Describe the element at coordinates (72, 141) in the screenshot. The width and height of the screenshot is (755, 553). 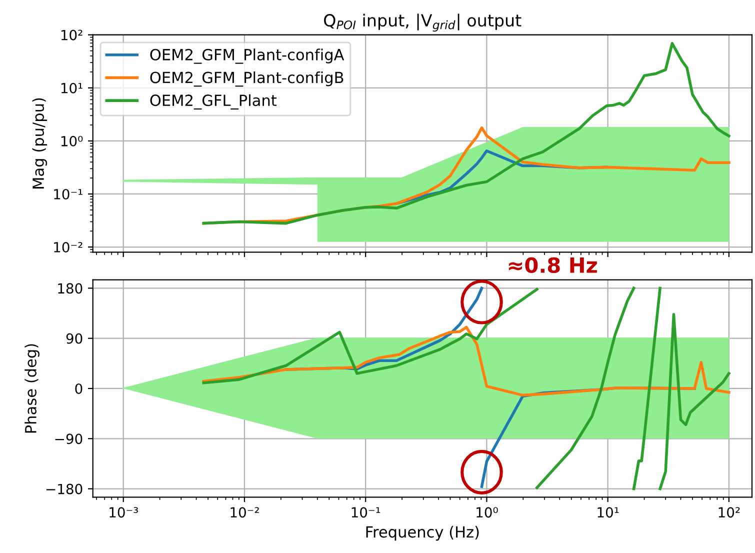
I see `y-tick-label: 10⁰` at that location.